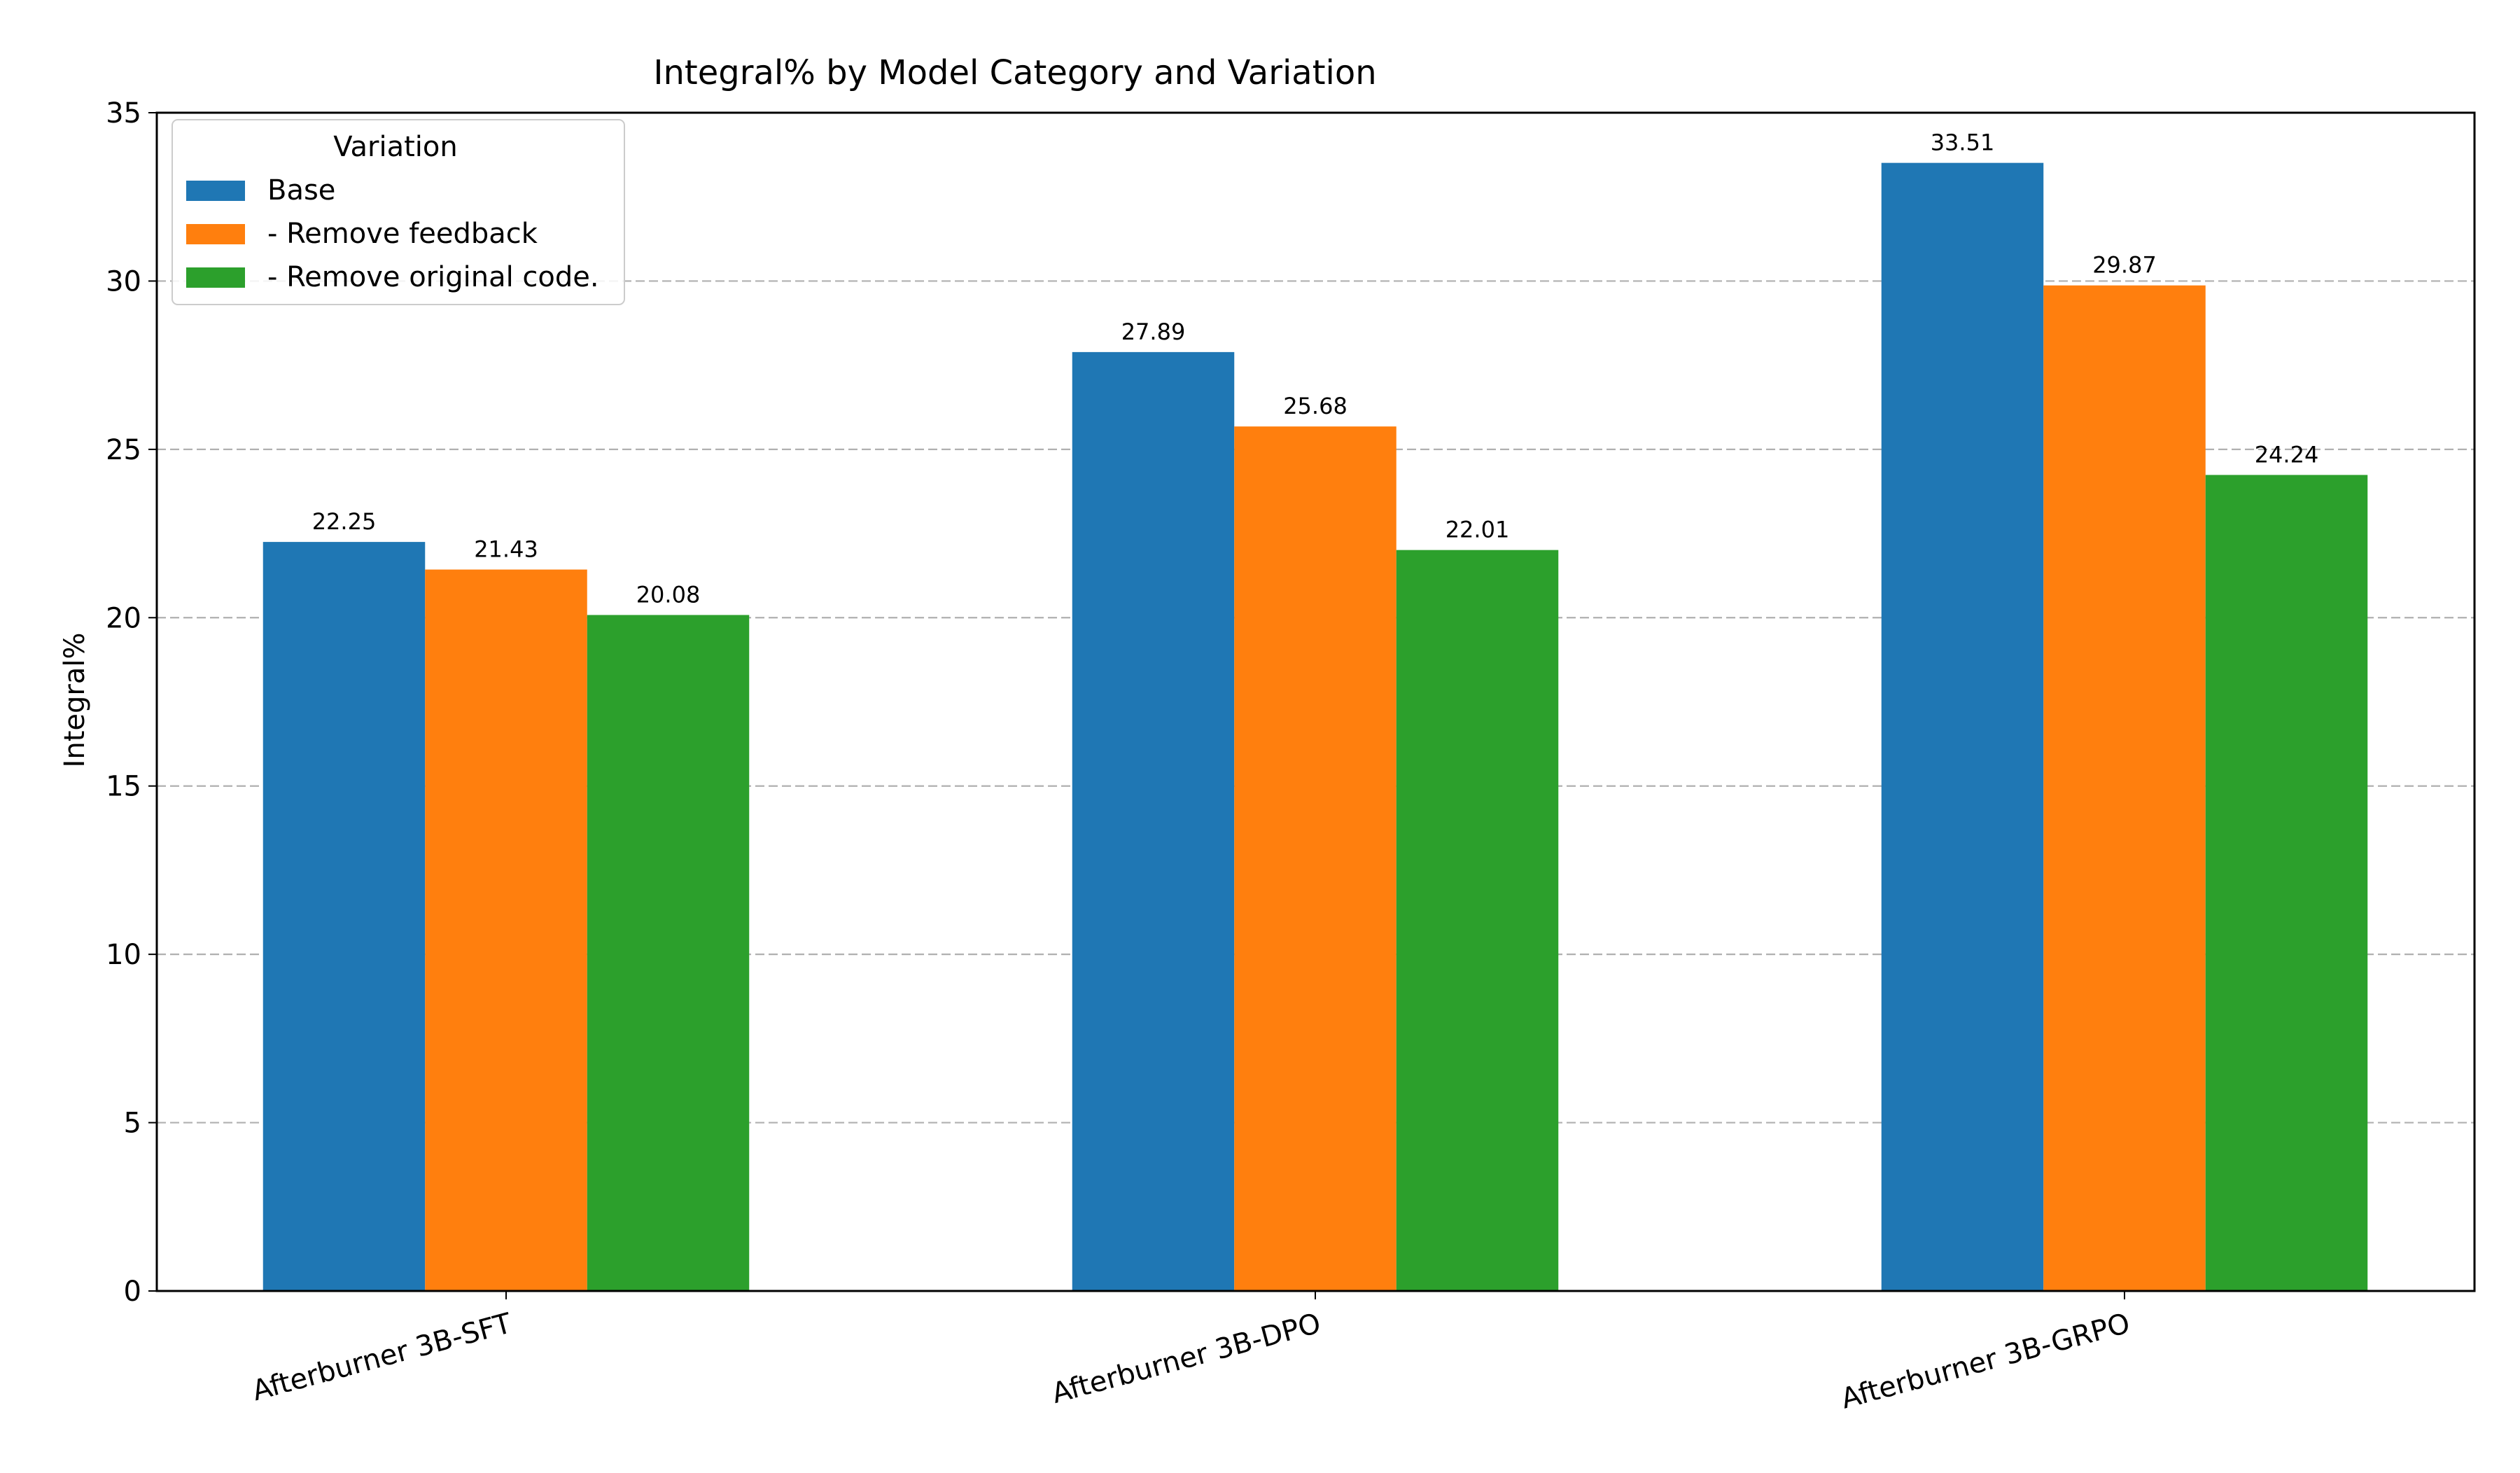 This screenshot has height=1473, width=2520. I want to click on y-axis-label: Integral%, so click(75, 700).